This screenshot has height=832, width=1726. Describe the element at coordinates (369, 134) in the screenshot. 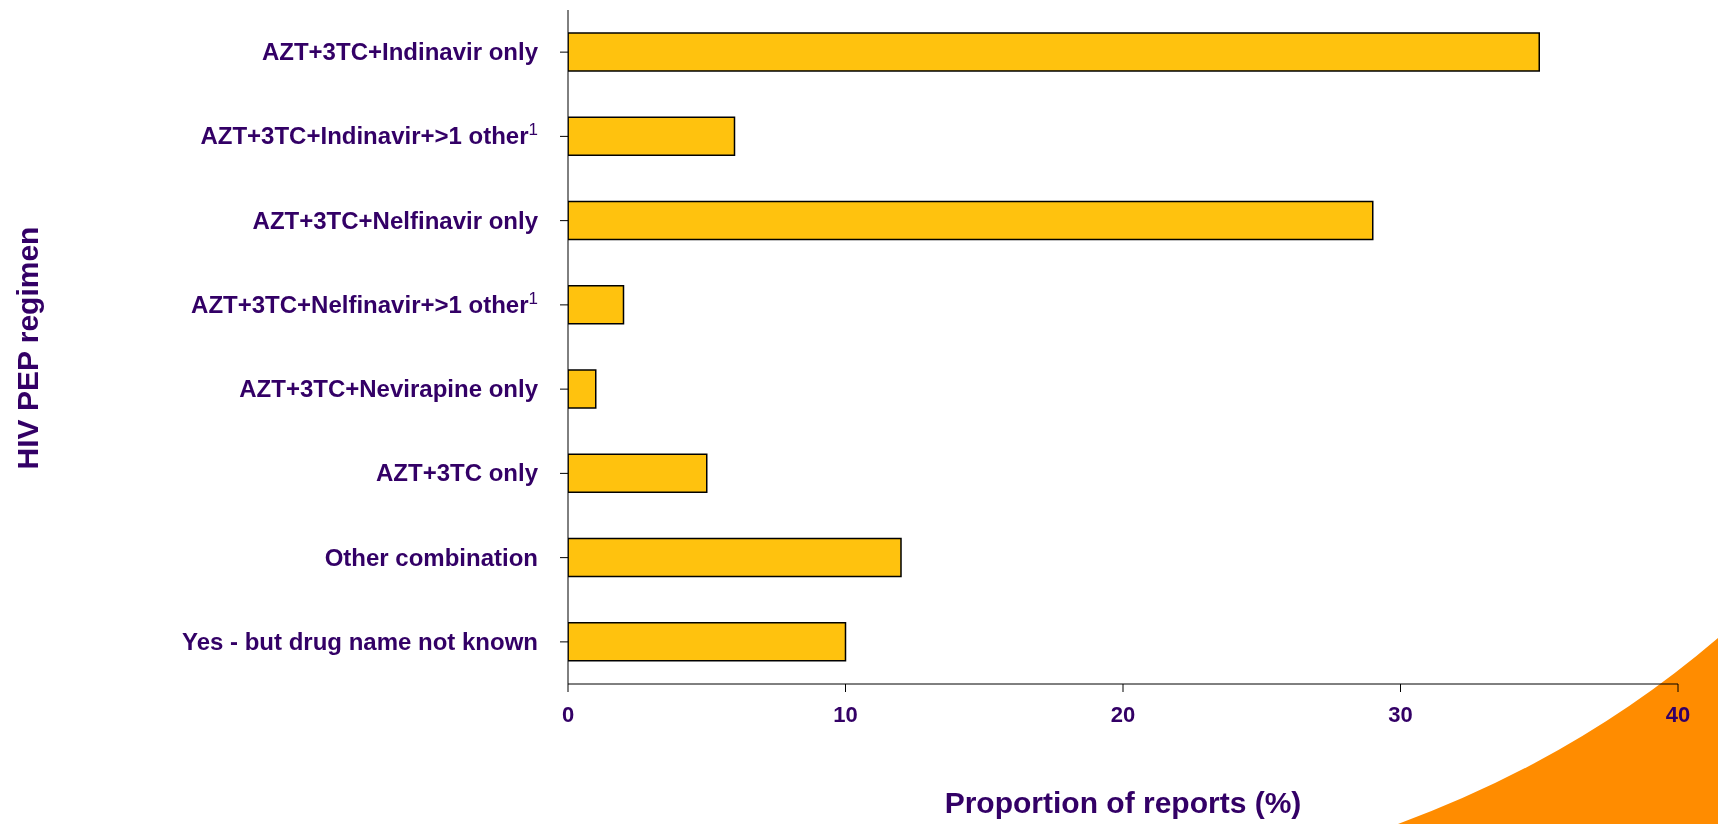

I see `y-tick-label: AZT+3TC+Indinavir+>1 other$^{1}$` at that location.